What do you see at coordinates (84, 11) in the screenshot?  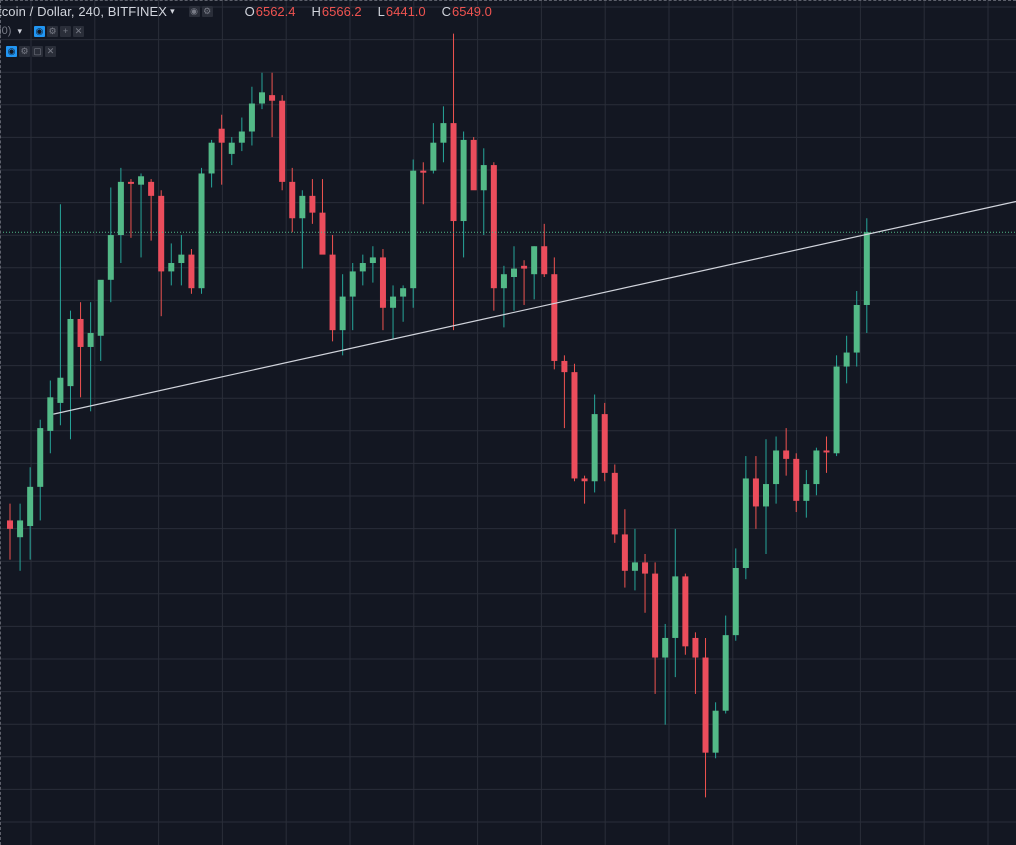 I see `symbol-title: itcoin / Dollar, 240, BITFINEX` at bounding box center [84, 11].